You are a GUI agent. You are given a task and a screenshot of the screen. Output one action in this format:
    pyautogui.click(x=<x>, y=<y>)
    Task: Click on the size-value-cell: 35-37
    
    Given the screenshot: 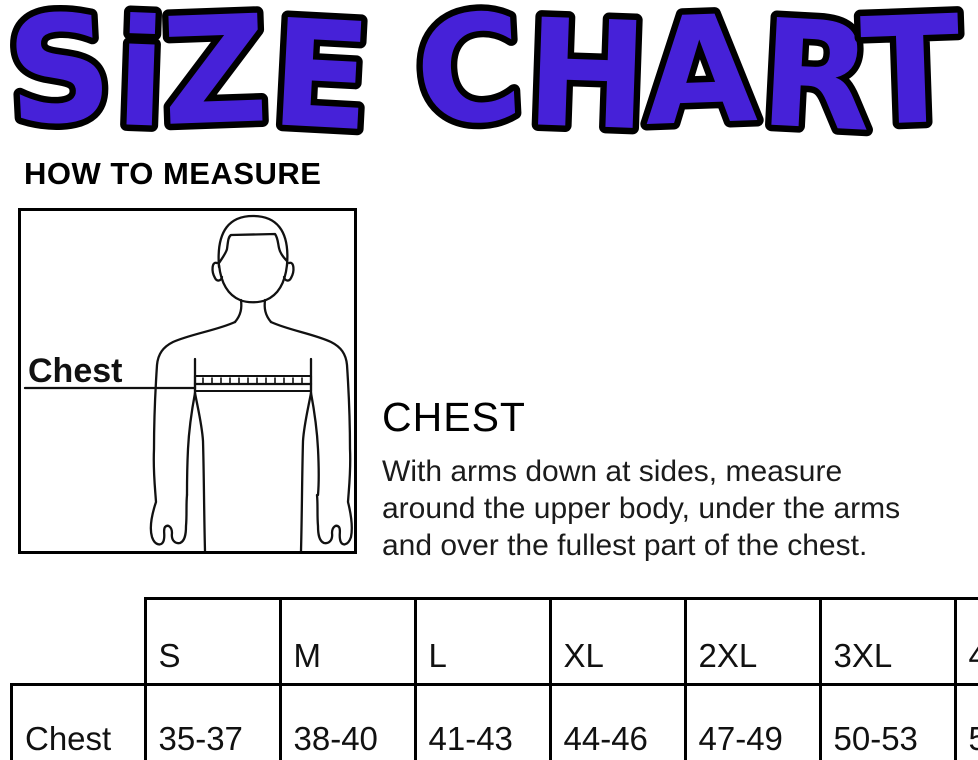 What is the action you would take?
    pyautogui.click(x=212, y=721)
    